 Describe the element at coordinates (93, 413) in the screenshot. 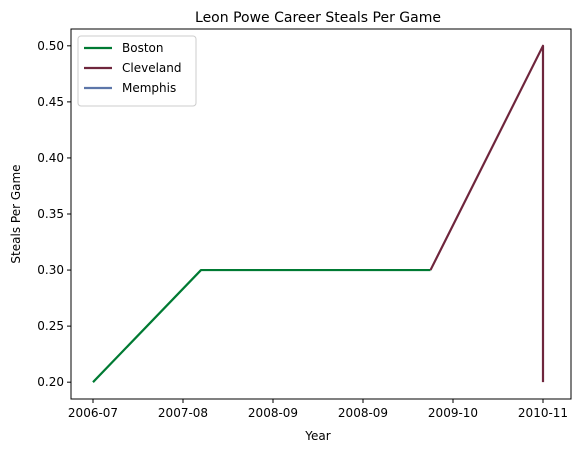

I see `x-tick-label: 2006-07` at that location.